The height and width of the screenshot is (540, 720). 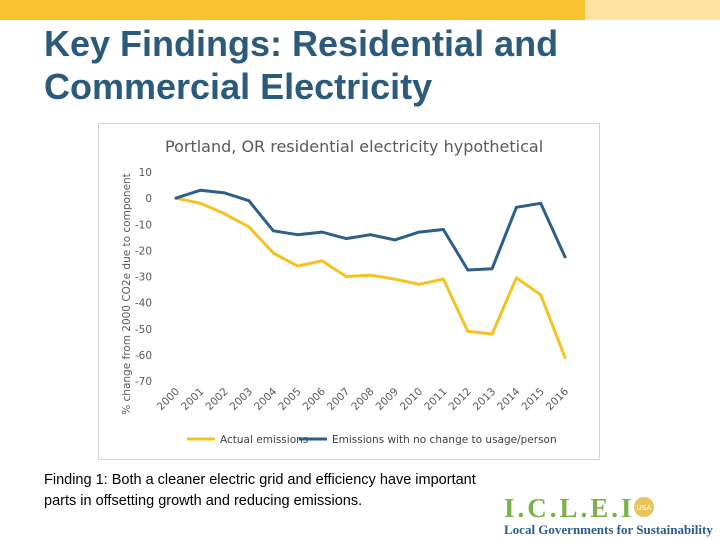 What do you see at coordinates (143, 251) in the screenshot?
I see `y-tick-label: -20` at bounding box center [143, 251].